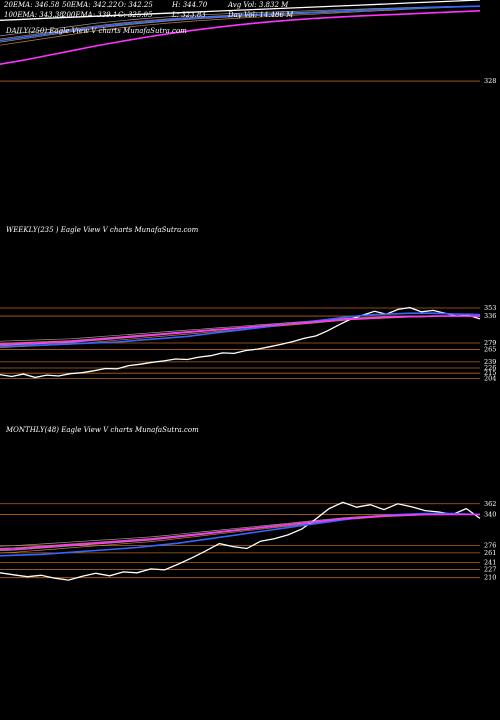 The width and height of the screenshot is (500, 720). I want to click on weekly-level-label: 336, so click(490, 316).